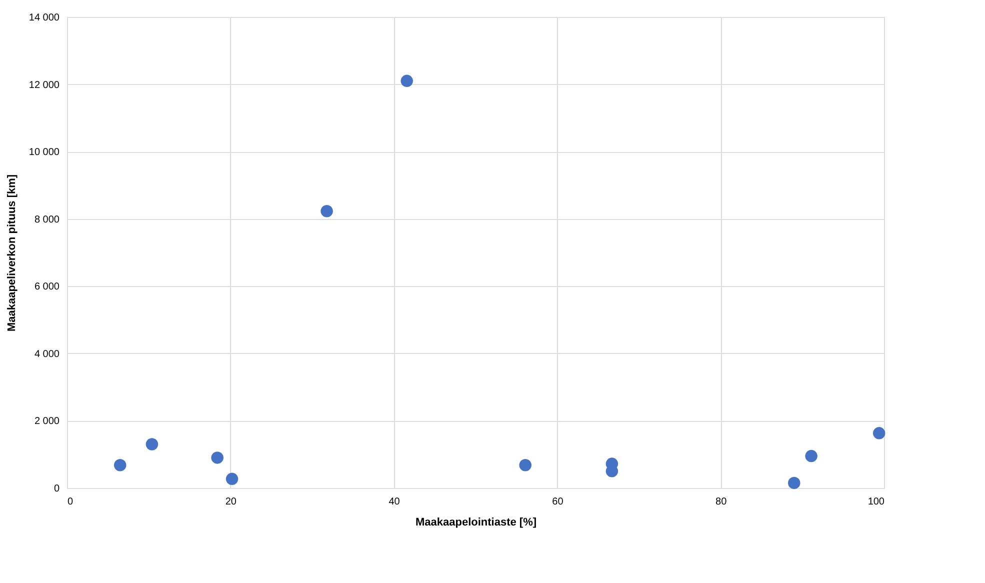 The width and height of the screenshot is (985, 583). What do you see at coordinates (876, 502) in the screenshot?
I see `x-tick-label: 100` at bounding box center [876, 502].